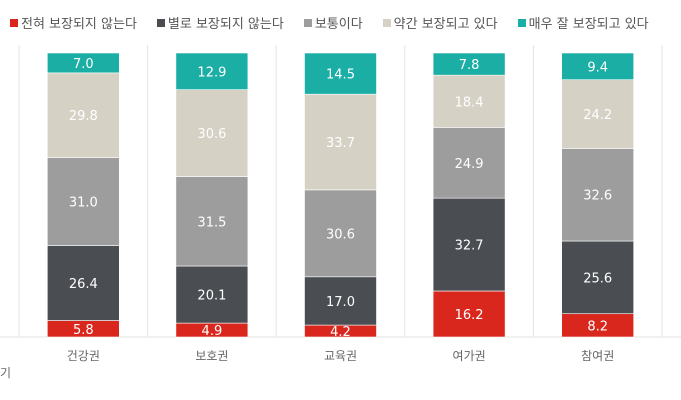  I want to click on legend-label: 보통이다, so click(338, 24).